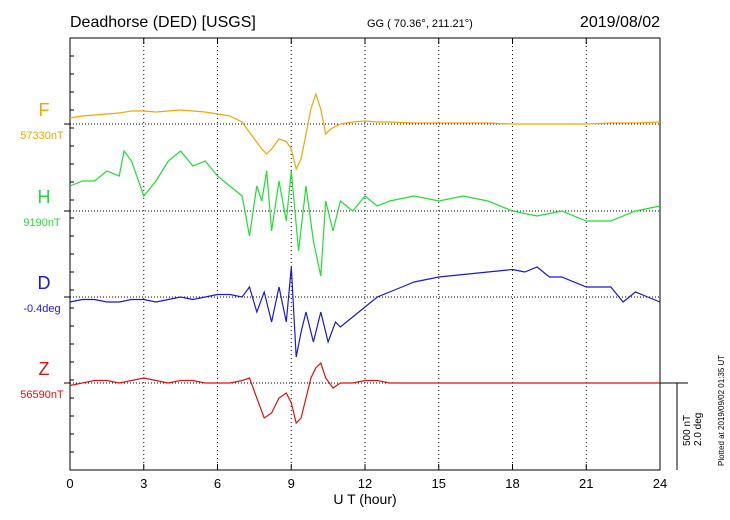 The image size is (730, 520). Describe the element at coordinates (660, 483) in the screenshot. I see `x-tick-label: 24` at that location.